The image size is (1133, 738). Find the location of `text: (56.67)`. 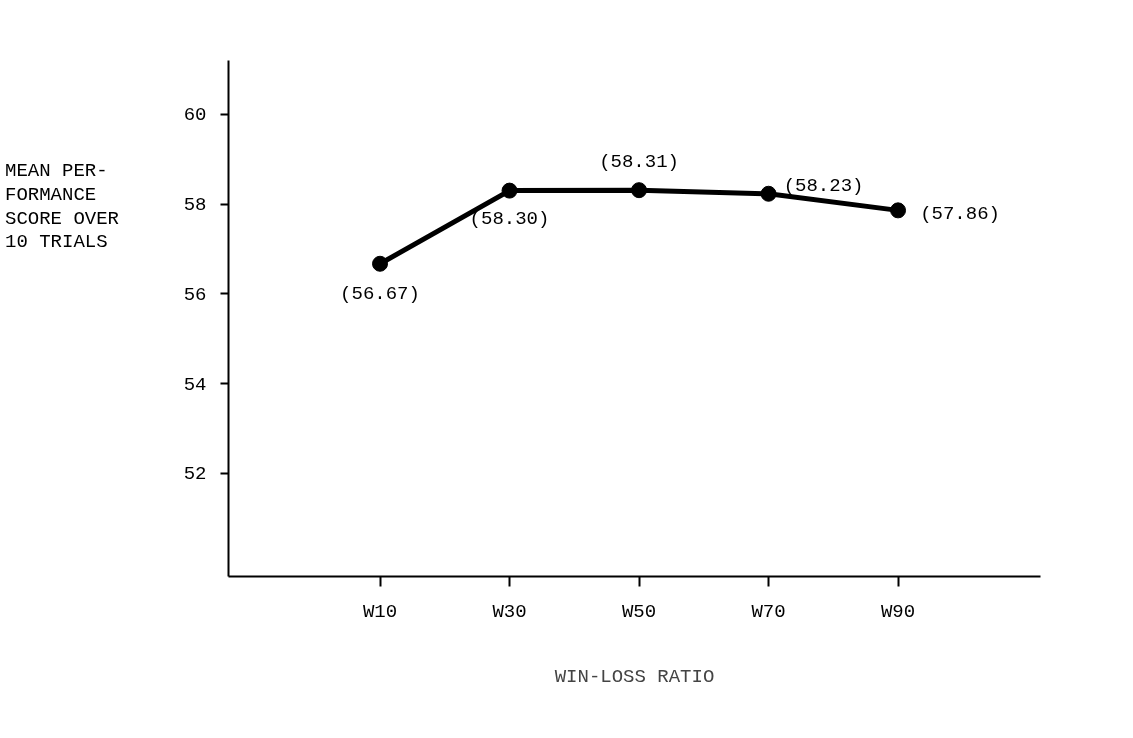

text: (56.67) is located at coordinates (380, 293).